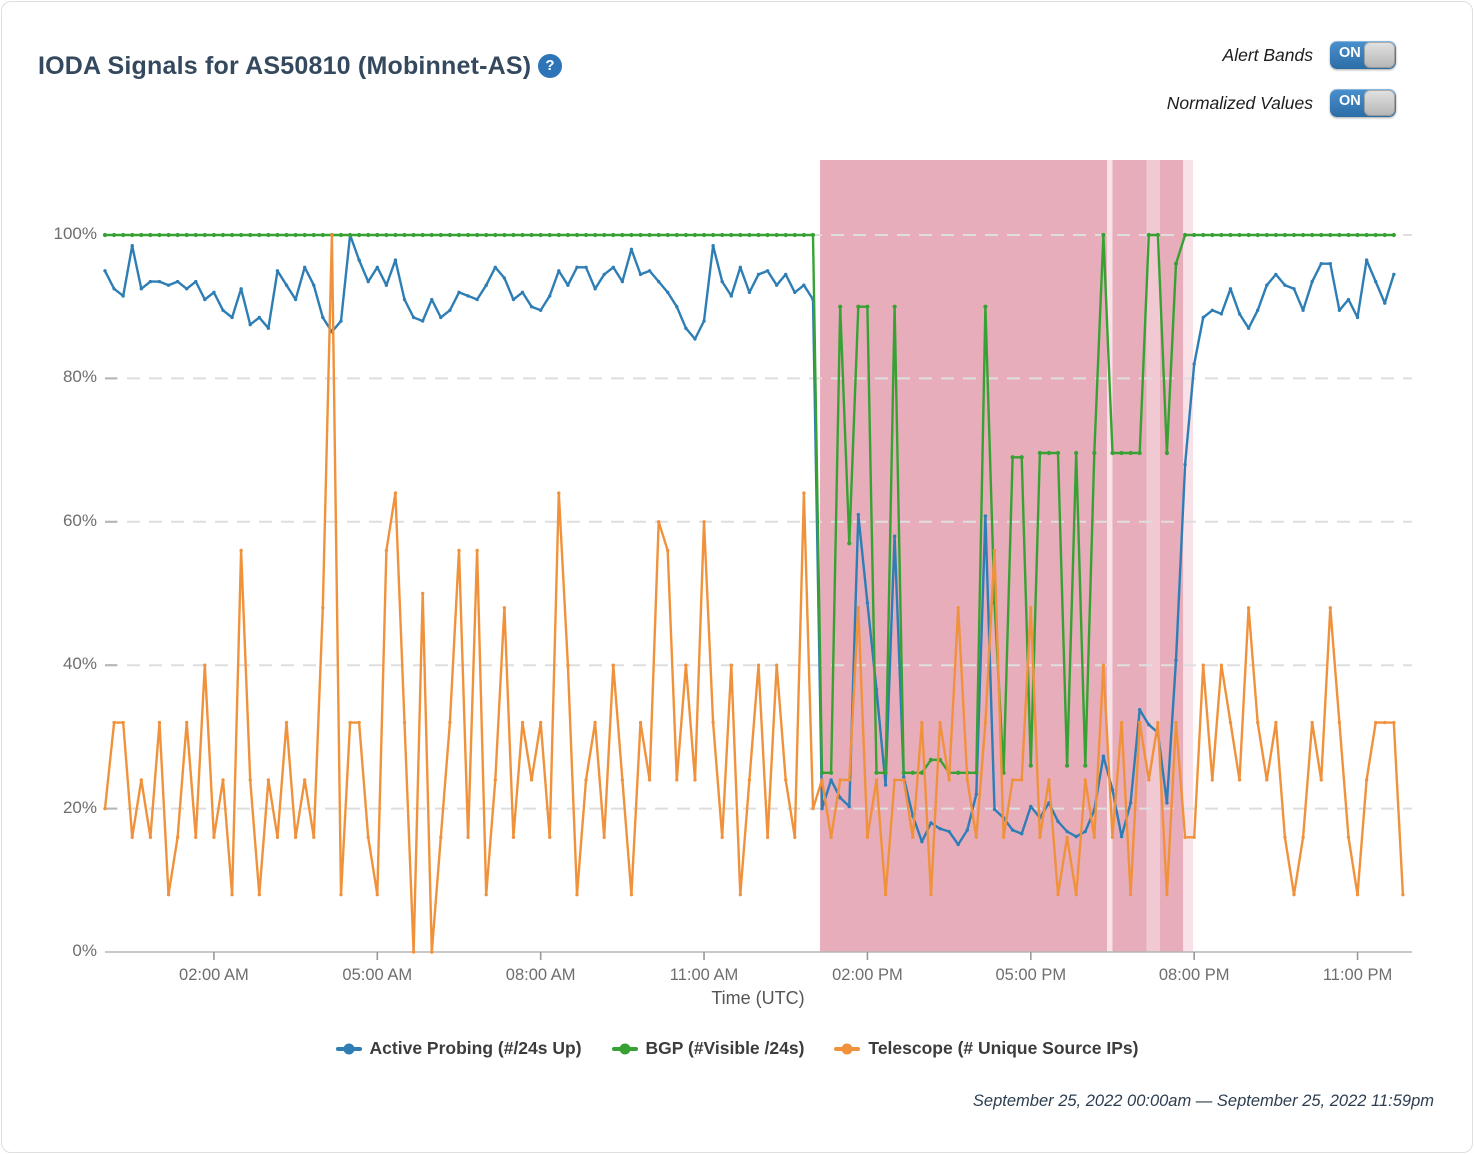 The width and height of the screenshot is (1474, 1154). What do you see at coordinates (458, 1048) in the screenshot?
I see `legend-item-active-probing: Active Probing (#/24s Up)` at bounding box center [458, 1048].